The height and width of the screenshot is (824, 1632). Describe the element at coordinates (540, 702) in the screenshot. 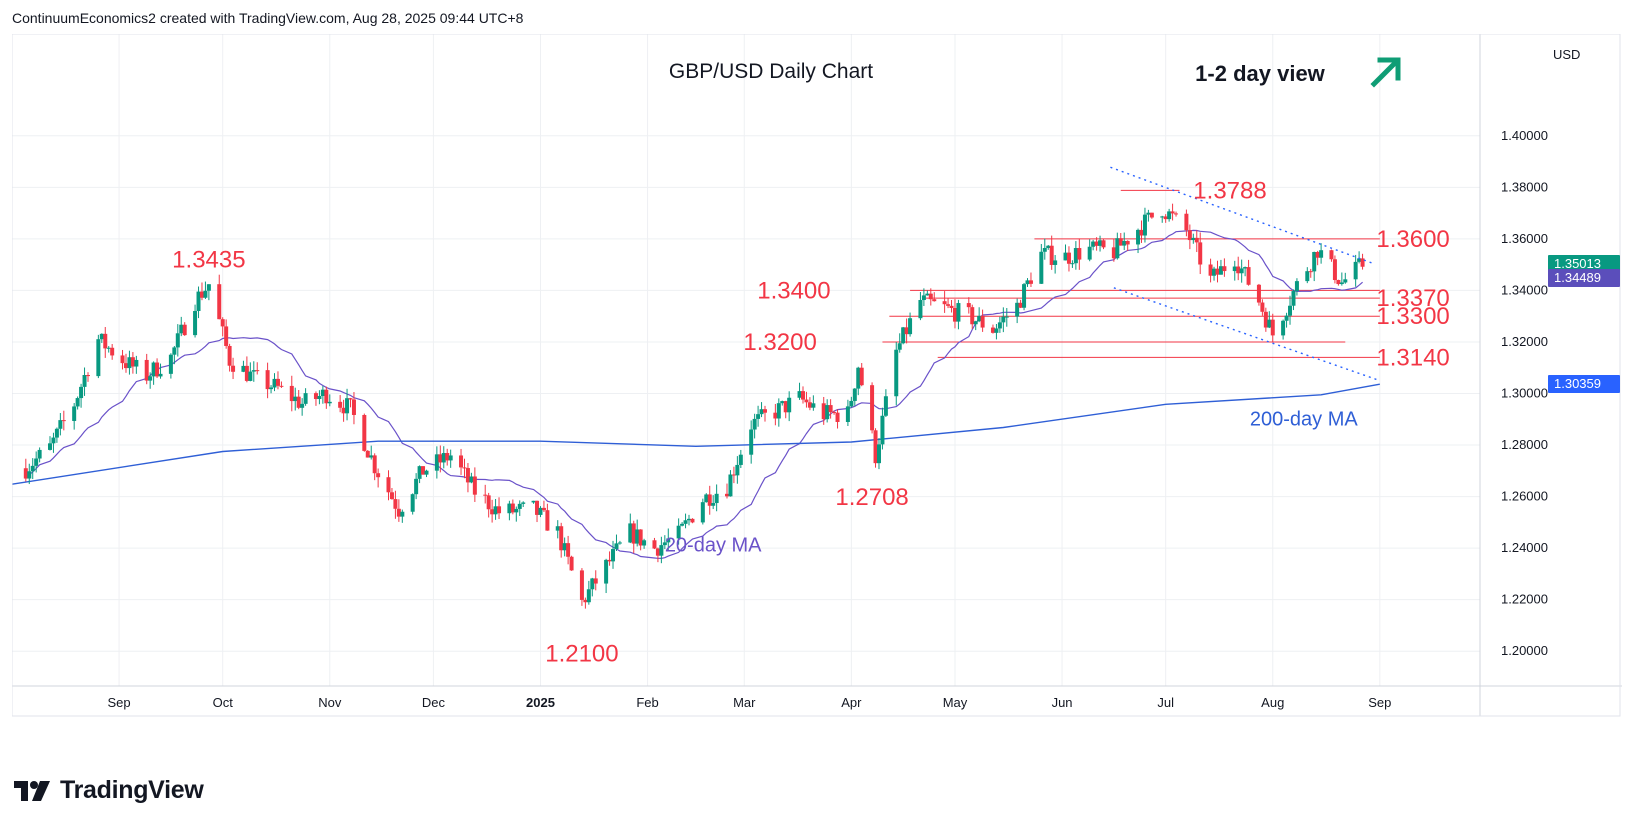

I see `x-tick-label: 2025` at that location.